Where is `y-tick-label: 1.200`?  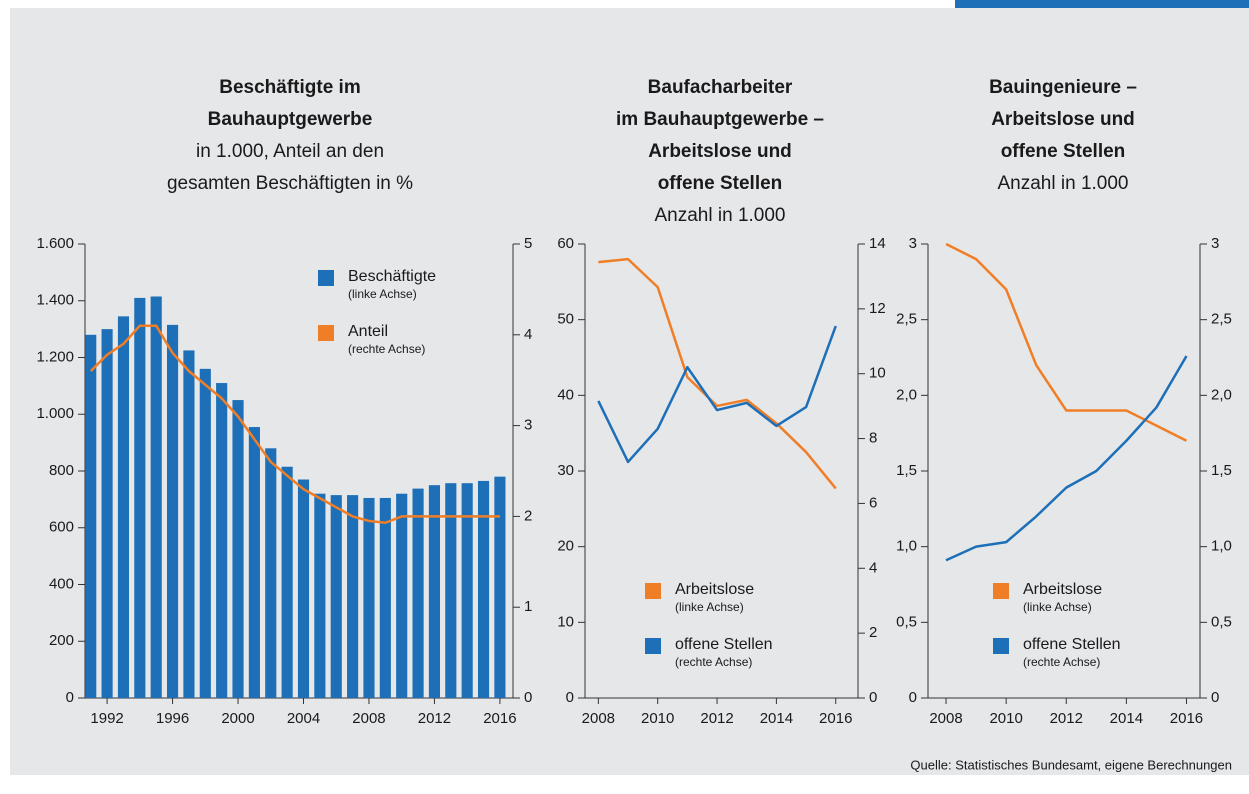 y-tick-label: 1.200 is located at coordinates (55, 356).